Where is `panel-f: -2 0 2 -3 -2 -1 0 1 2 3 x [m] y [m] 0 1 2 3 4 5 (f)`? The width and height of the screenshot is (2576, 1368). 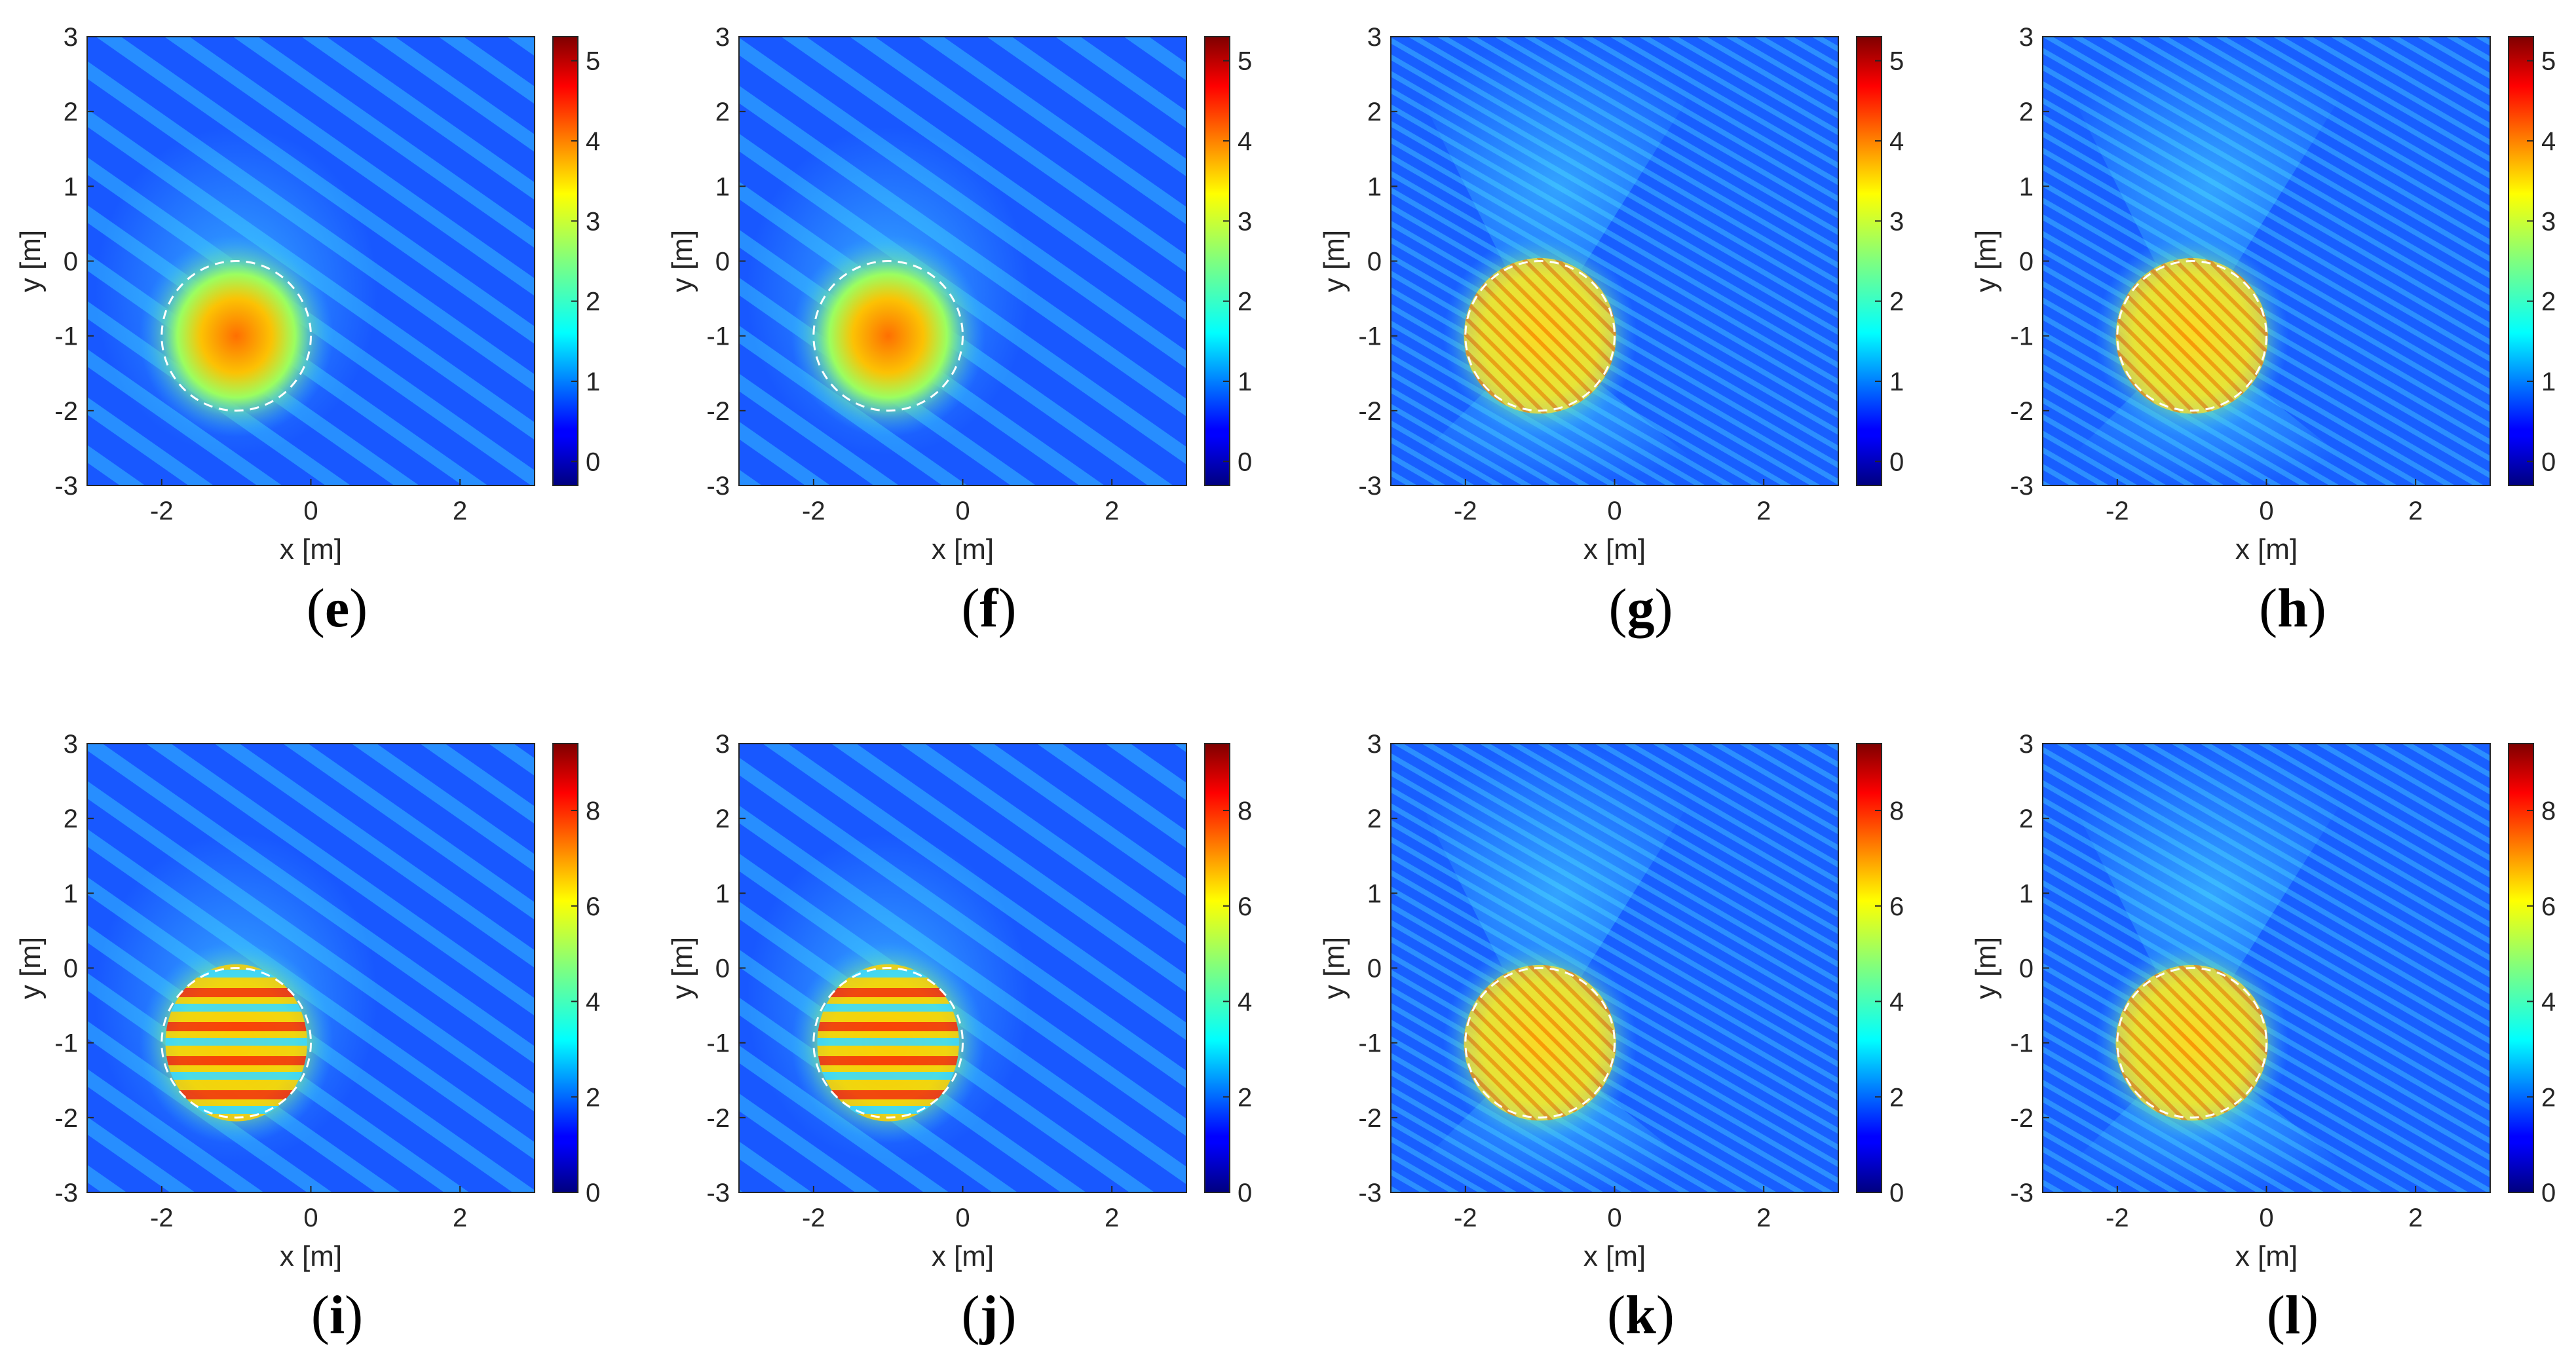
panel-f: -2 0 2 -3 -2 -1 0 1 2 3 x [m] y [m] 0 1 2 3 4 5 (f) is located at coordinates (959, 331).